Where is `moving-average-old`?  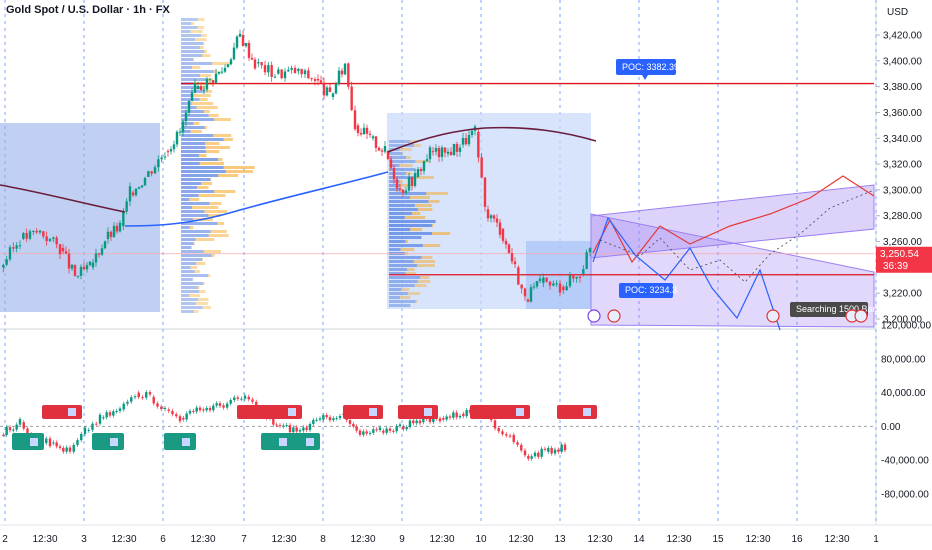 moving-average-old is located at coordinates (63, 198).